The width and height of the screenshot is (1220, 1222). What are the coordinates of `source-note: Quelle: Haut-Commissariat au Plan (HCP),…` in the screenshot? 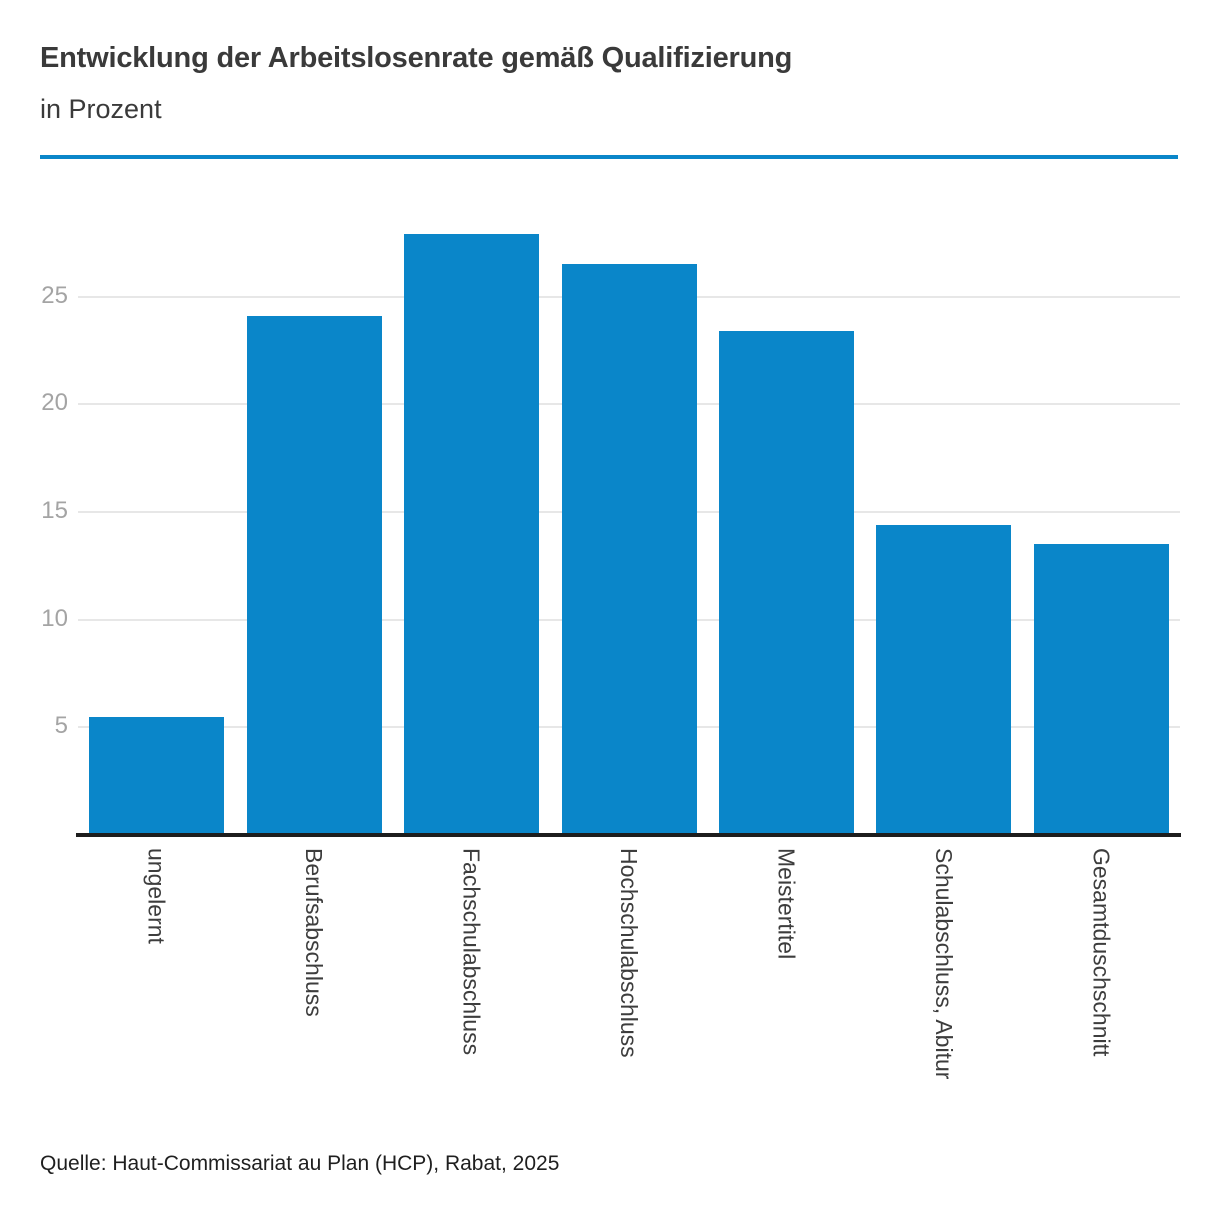 It's located at (300, 1163).